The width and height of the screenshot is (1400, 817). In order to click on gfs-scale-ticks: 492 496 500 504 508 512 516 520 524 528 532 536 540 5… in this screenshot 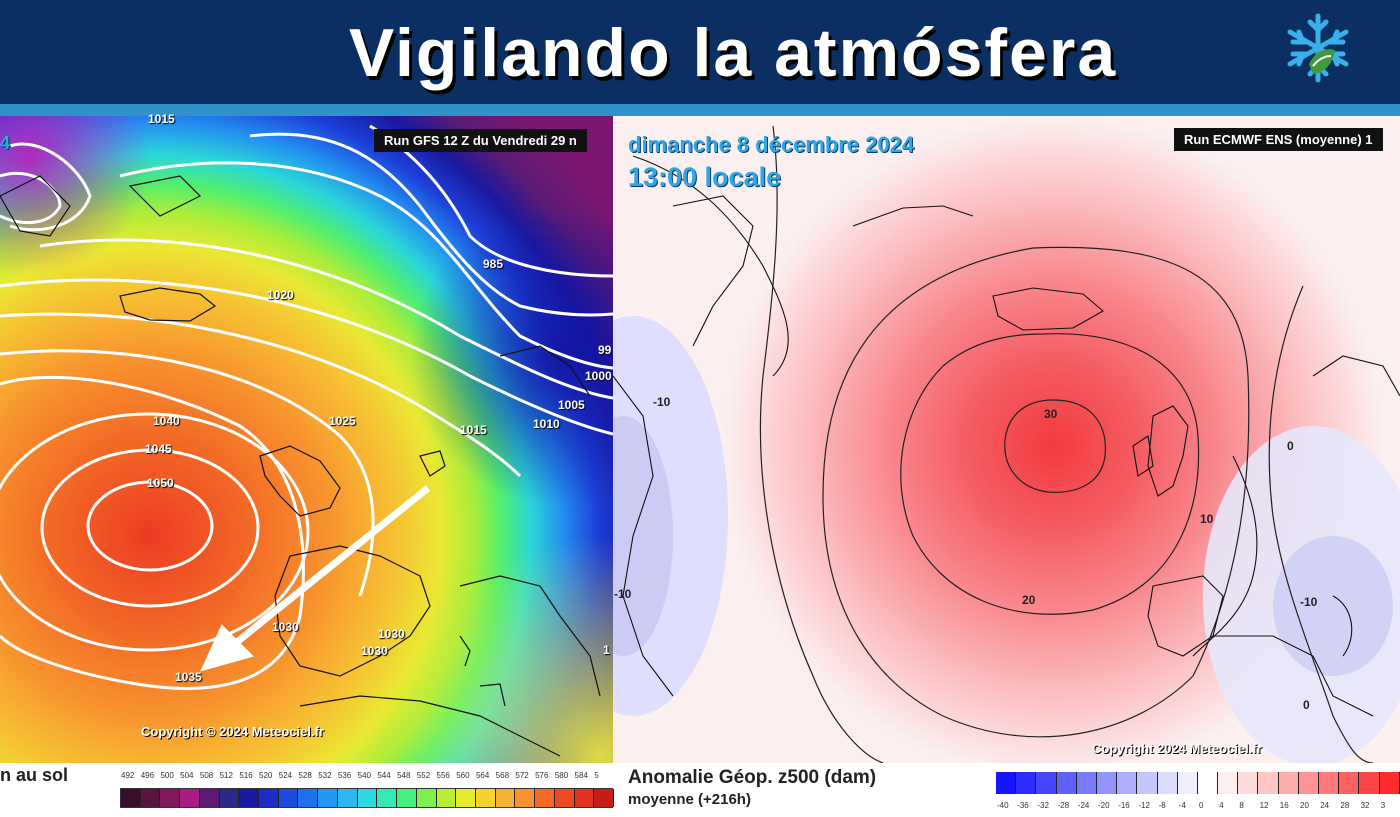, I will do `click(366, 776)`.